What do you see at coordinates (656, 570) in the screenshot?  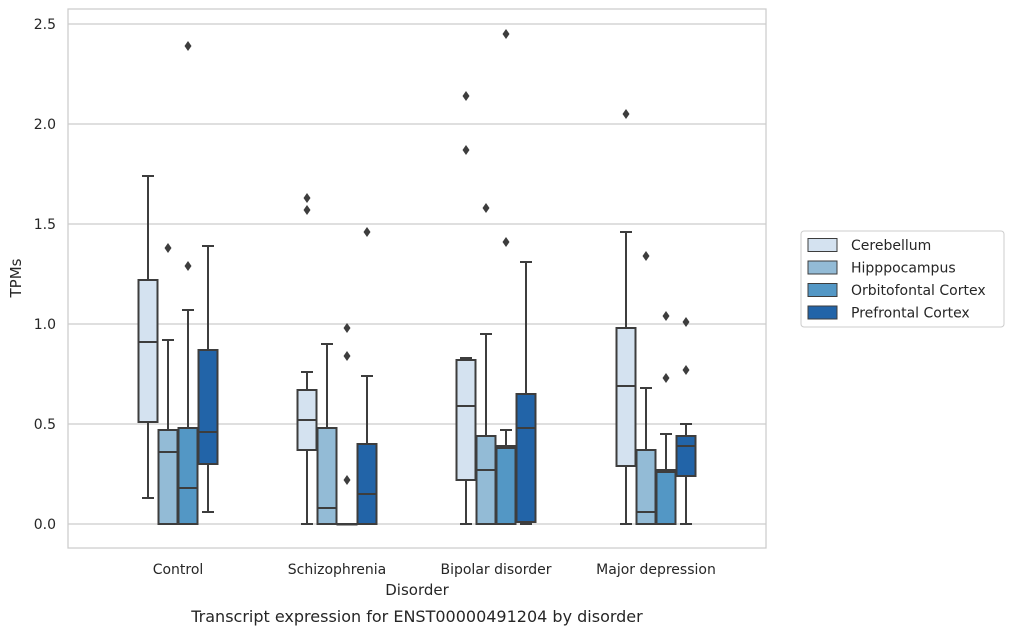 I see `x-tick-label: Major depression` at bounding box center [656, 570].